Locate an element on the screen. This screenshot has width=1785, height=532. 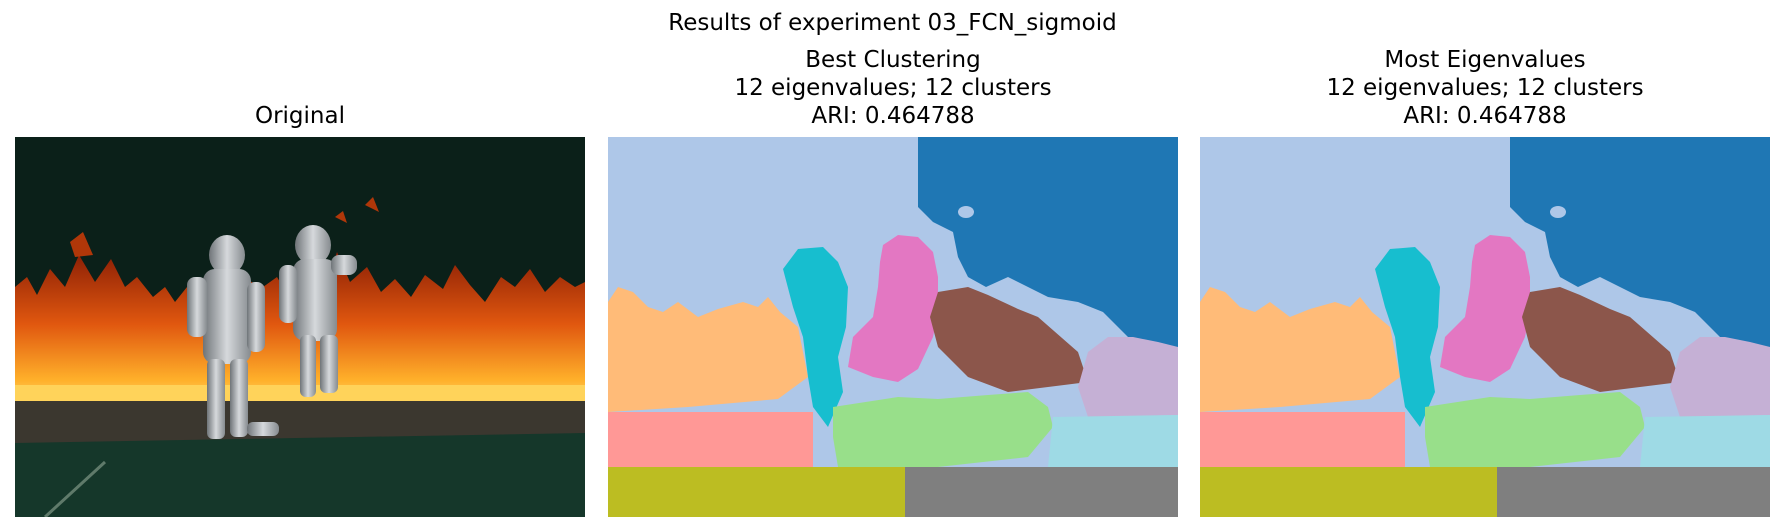
panel-title-line: Best Clustering is located at coordinates (893, 60).